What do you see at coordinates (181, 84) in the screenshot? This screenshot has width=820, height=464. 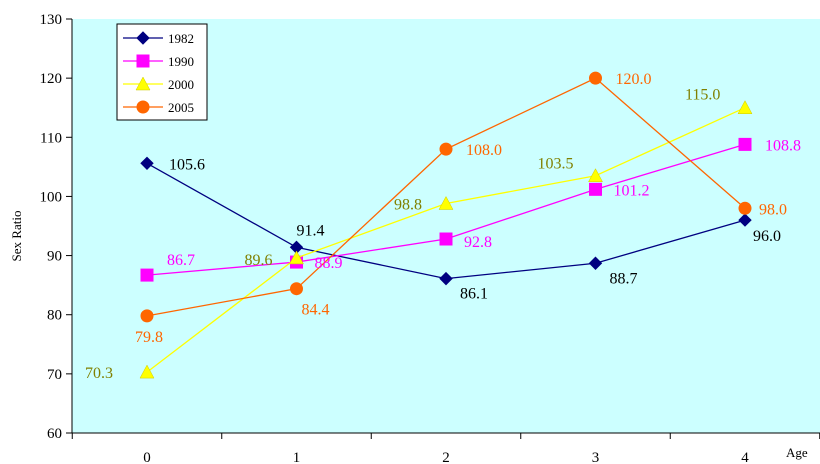 I see `legend-label: 2000` at bounding box center [181, 84].